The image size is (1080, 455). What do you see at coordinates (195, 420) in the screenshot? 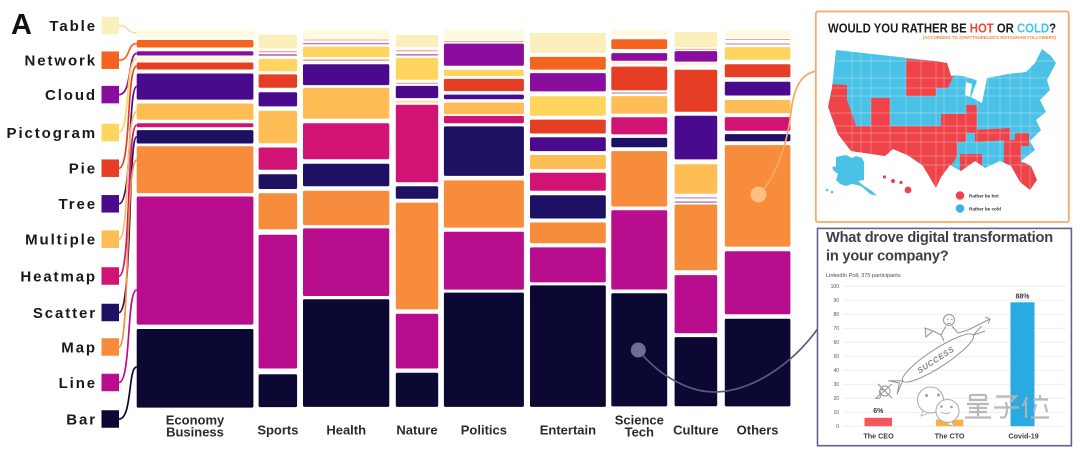
I see `svg-text: Economy` at bounding box center [195, 420].